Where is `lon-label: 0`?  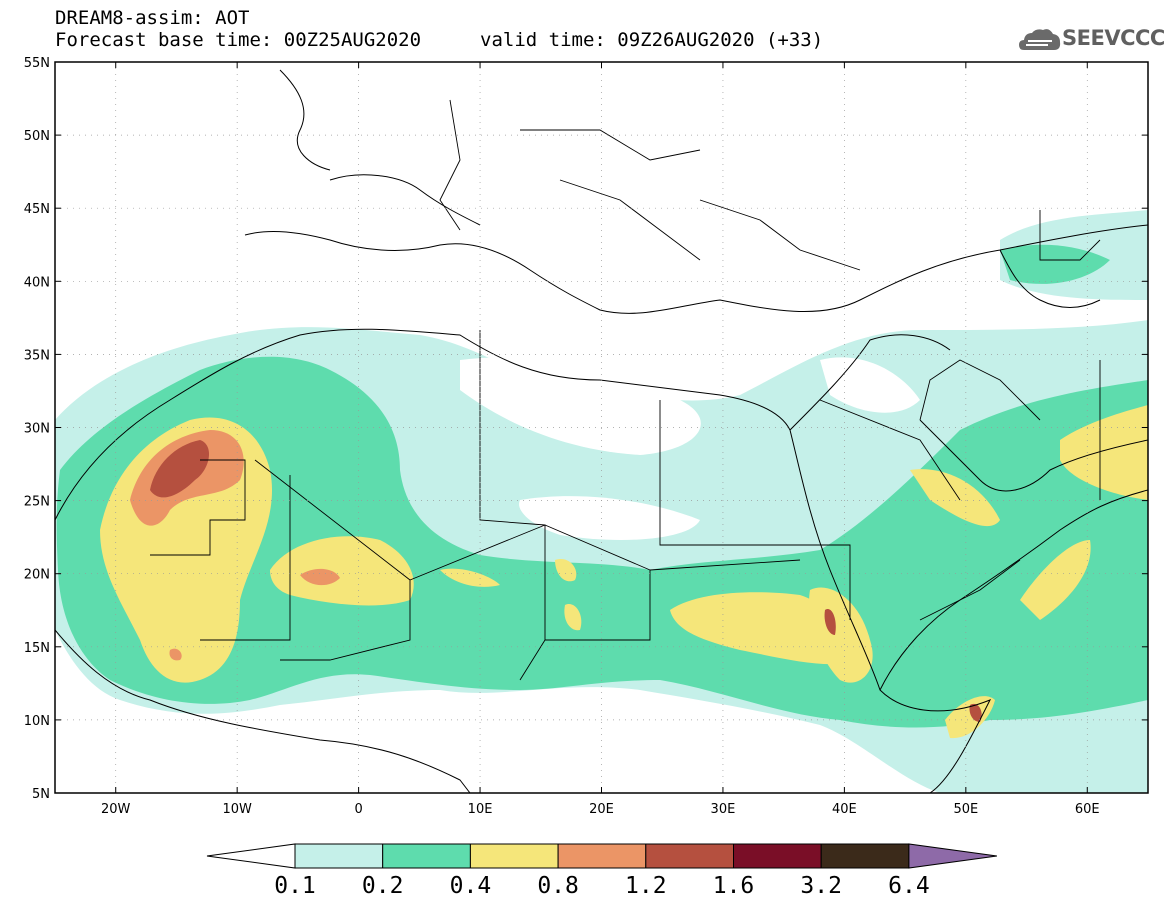
lon-label: 0 is located at coordinates (358, 809).